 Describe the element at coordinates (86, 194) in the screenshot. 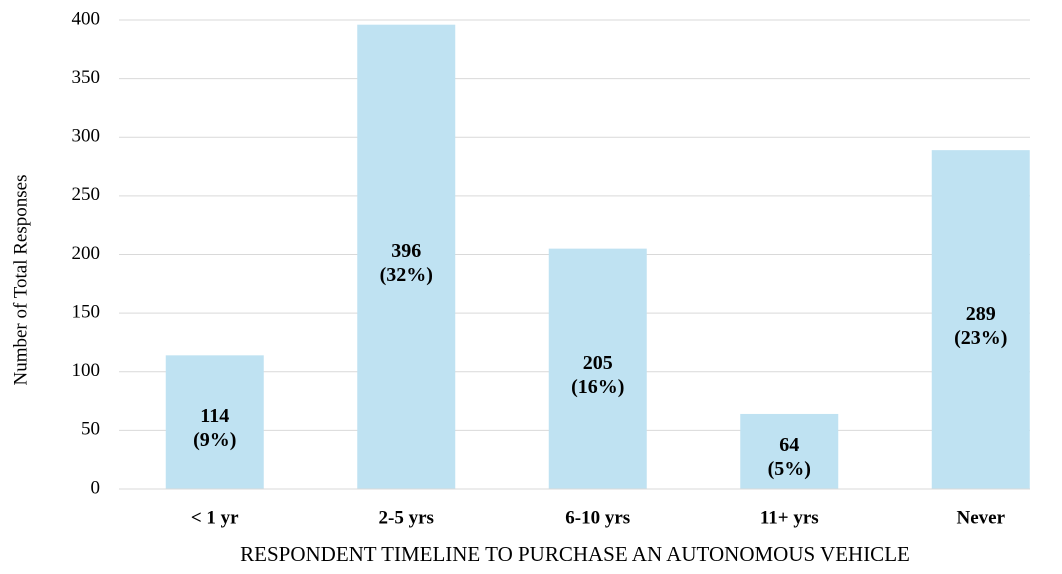

I see `y-tick-label: 250` at that location.